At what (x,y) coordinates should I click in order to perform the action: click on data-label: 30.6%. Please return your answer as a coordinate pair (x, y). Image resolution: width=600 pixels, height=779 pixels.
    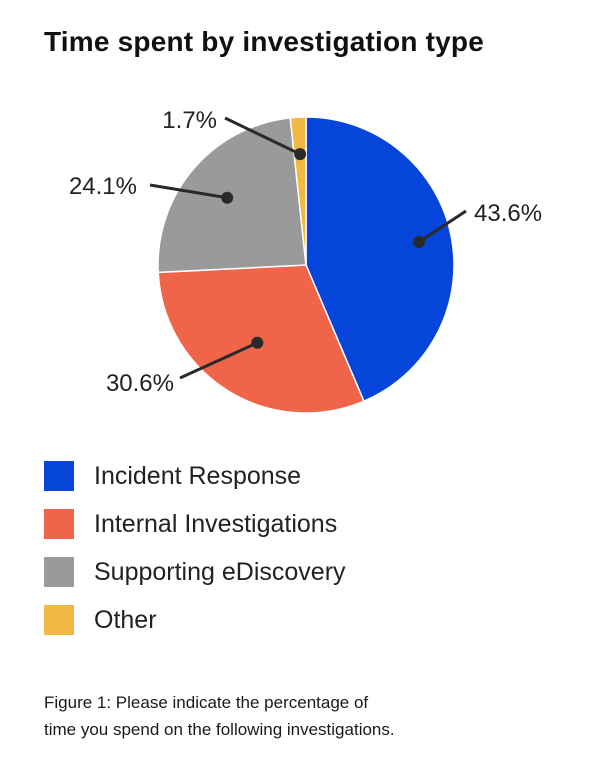
    Looking at the image, I should click on (140, 383).